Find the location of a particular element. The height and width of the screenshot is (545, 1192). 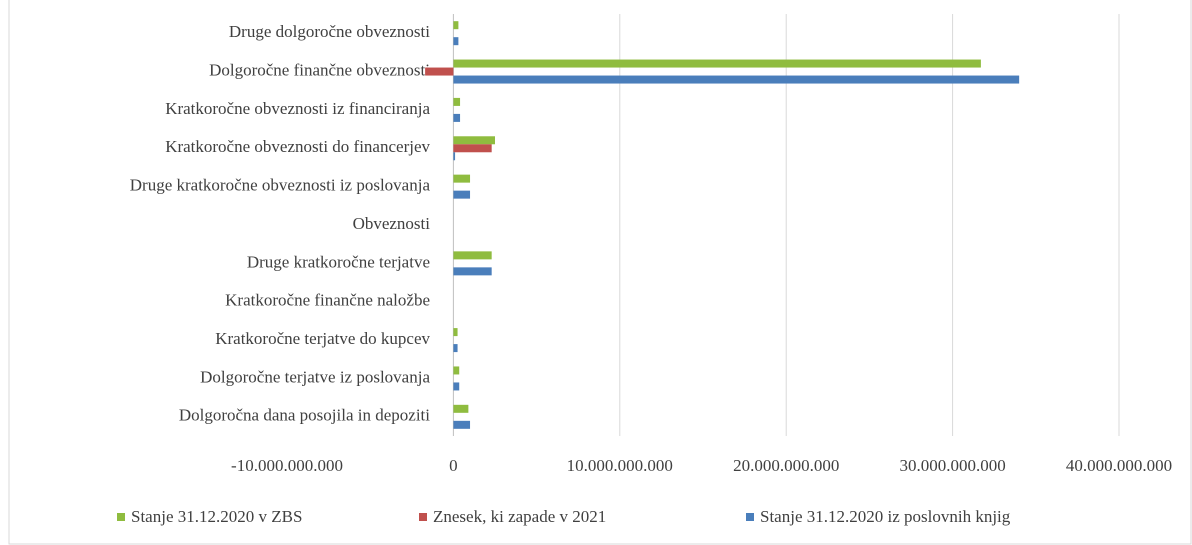

x-tick-label: 40.000.000.000 is located at coordinates (1119, 465).